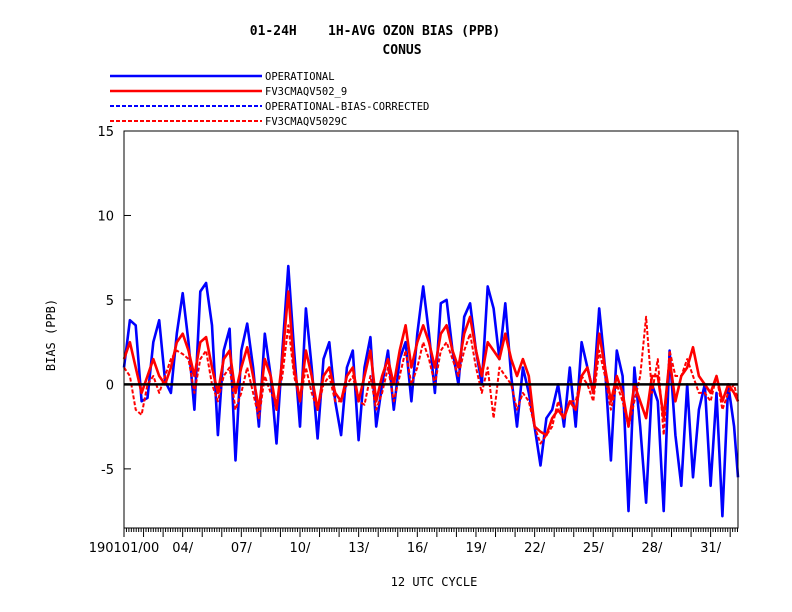  I want to click on y-tick-label: 0, so click(110, 385).